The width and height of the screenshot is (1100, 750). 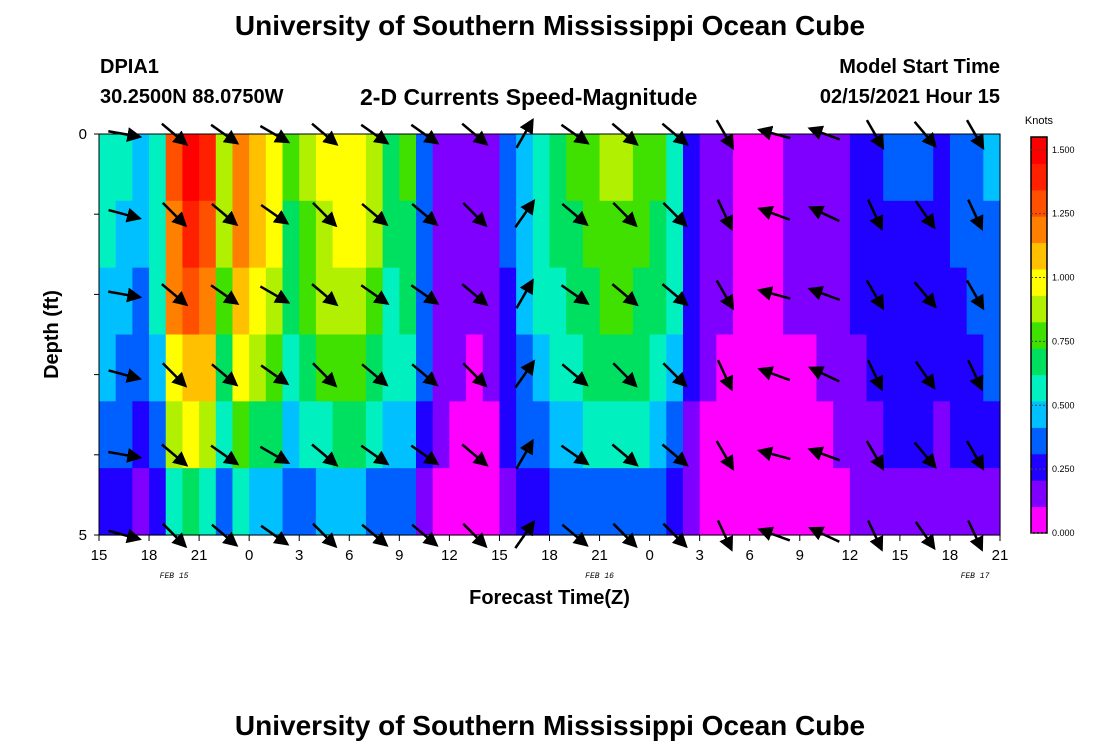 I want to click on x-tick-label: 6, so click(x=349, y=555).